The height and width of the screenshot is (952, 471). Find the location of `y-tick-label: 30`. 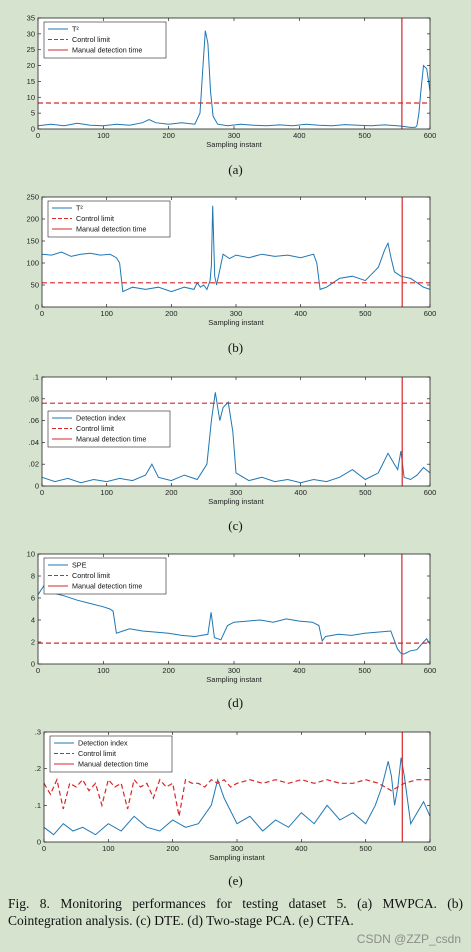

y-tick-label: 30 is located at coordinates (31, 33).